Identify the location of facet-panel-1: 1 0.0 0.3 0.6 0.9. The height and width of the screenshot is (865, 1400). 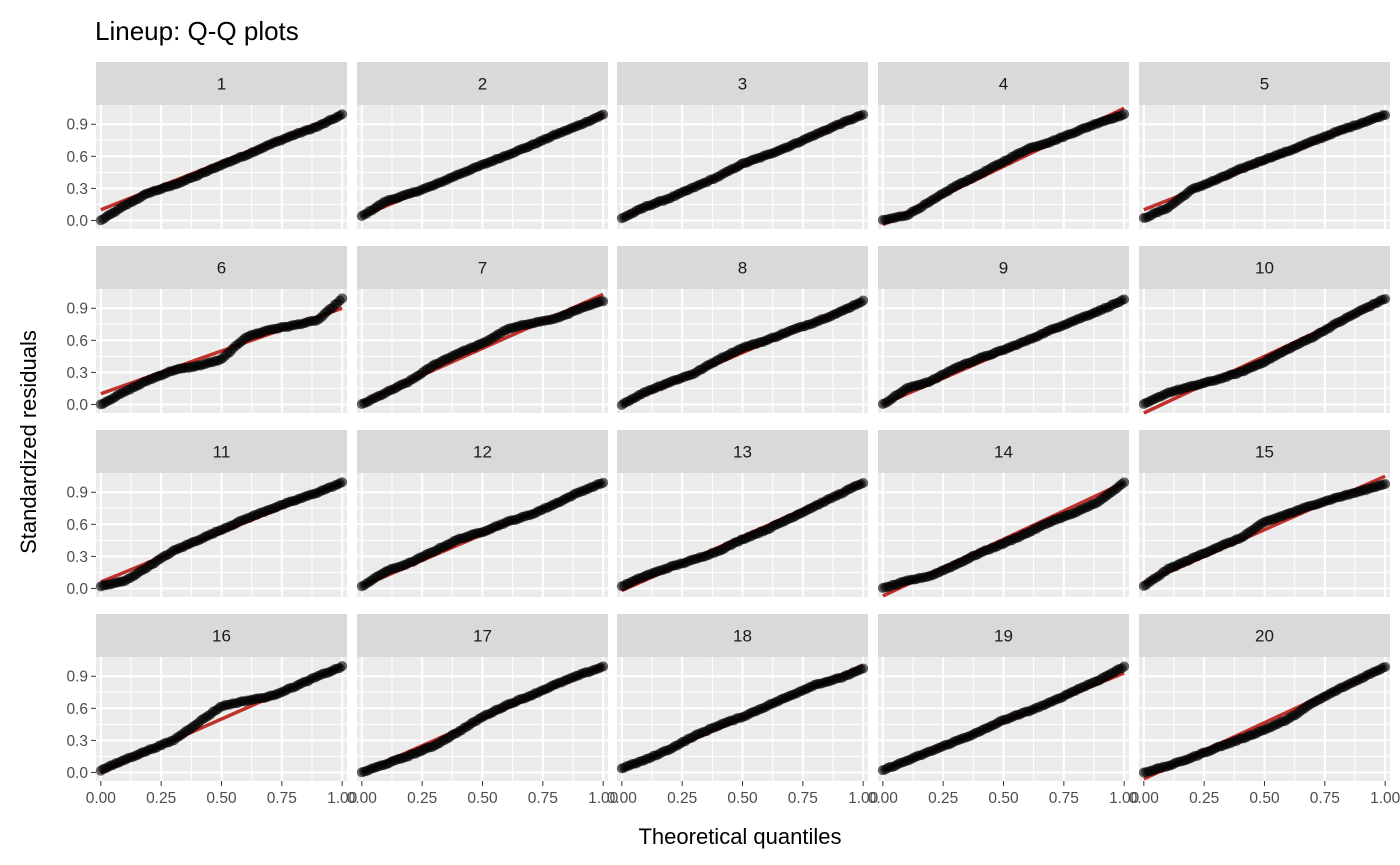
(207, 146).